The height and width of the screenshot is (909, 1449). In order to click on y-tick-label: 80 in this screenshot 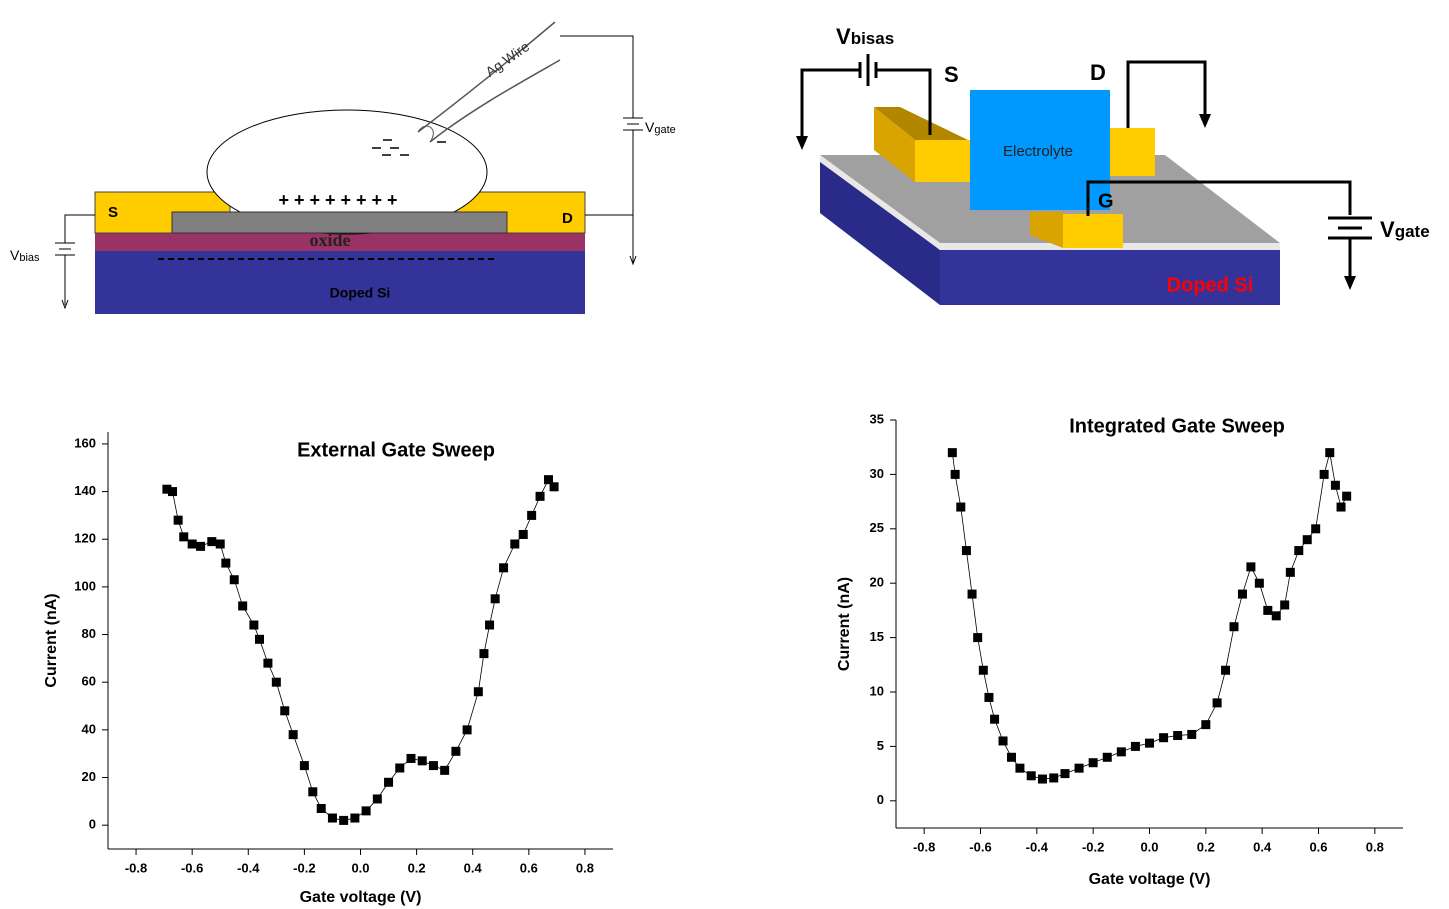, I will do `click(89, 633)`.